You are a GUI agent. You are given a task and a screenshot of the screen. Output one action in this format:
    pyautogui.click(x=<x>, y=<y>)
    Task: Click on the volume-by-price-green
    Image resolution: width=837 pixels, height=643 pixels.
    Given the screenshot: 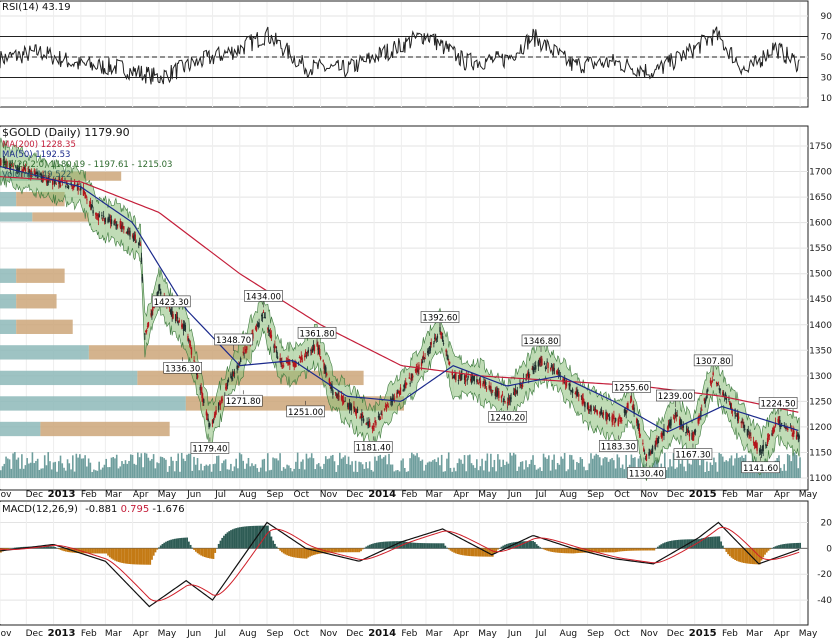 What is the action you would take?
    pyautogui.click(x=93, y=403)
    